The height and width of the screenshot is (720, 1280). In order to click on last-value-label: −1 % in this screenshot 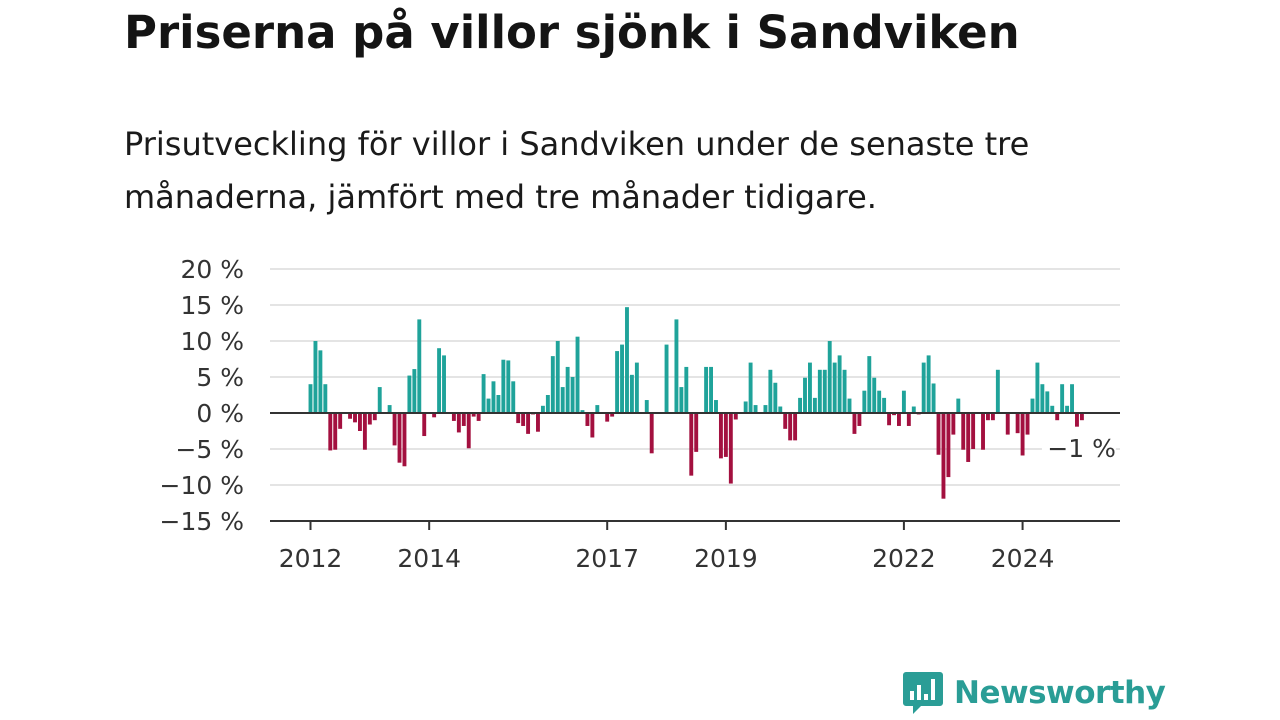, I will do `click(1081, 448)`.